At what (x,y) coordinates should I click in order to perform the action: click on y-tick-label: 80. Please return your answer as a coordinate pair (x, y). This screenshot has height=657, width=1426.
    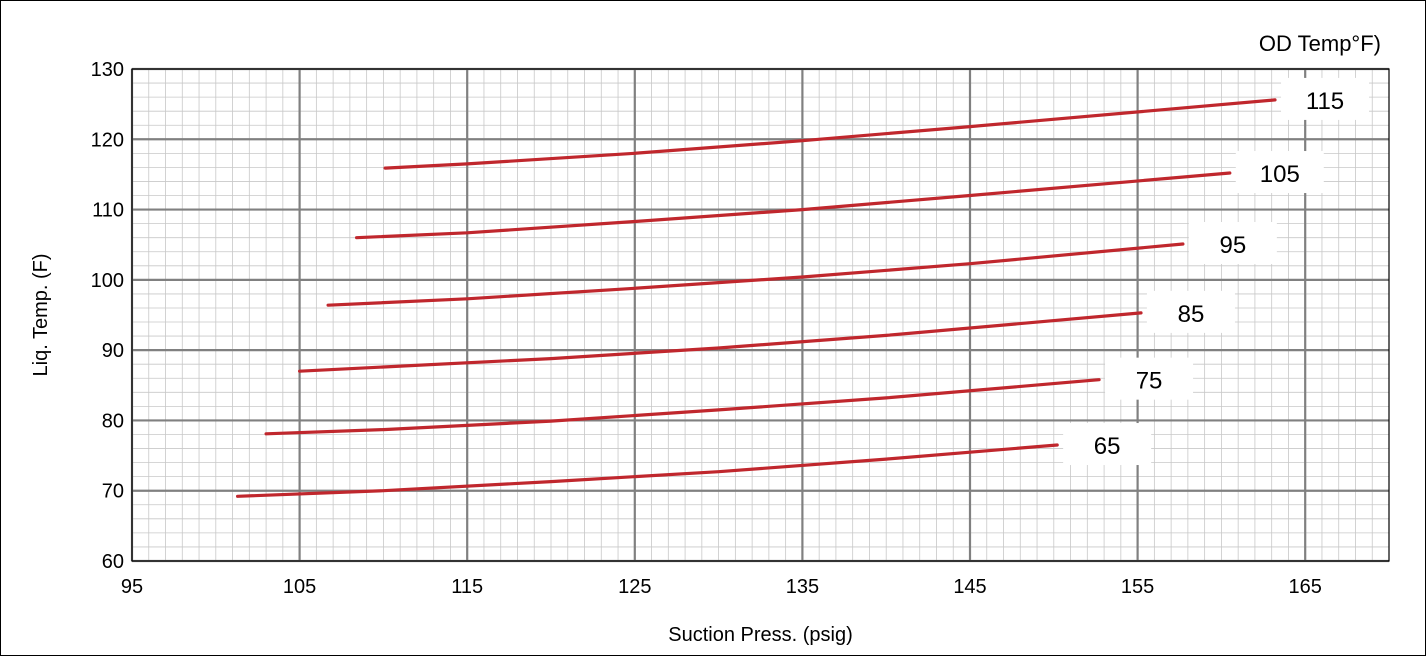
    Looking at the image, I should click on (113, 421).